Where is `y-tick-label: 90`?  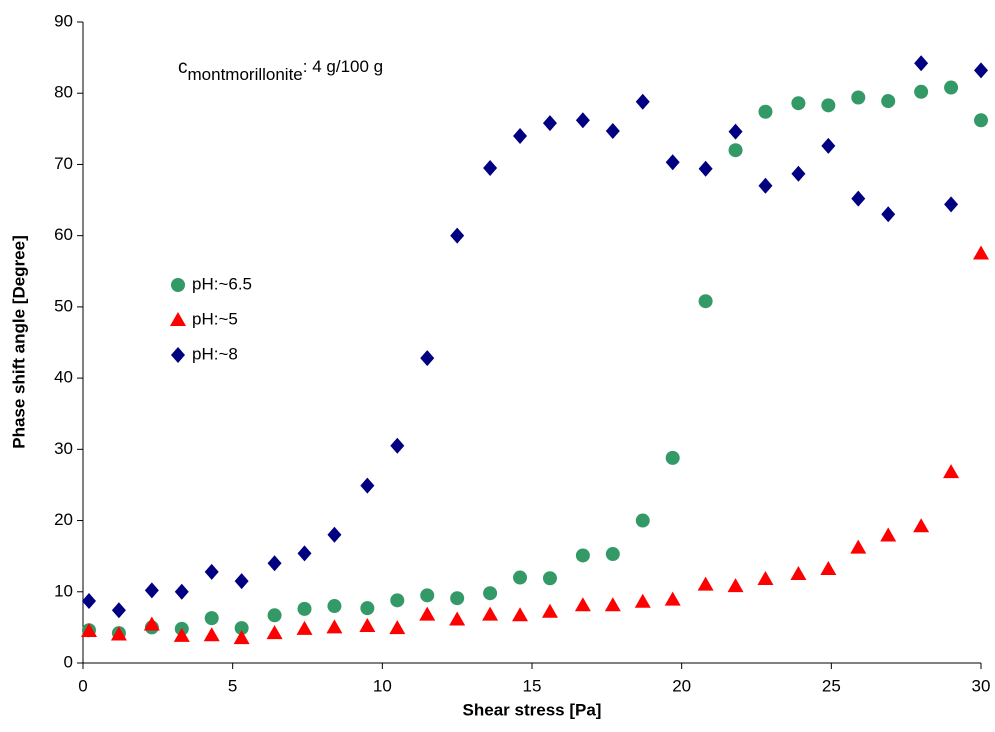
y-tick-label: 90 is located at coordinates (63, 20).